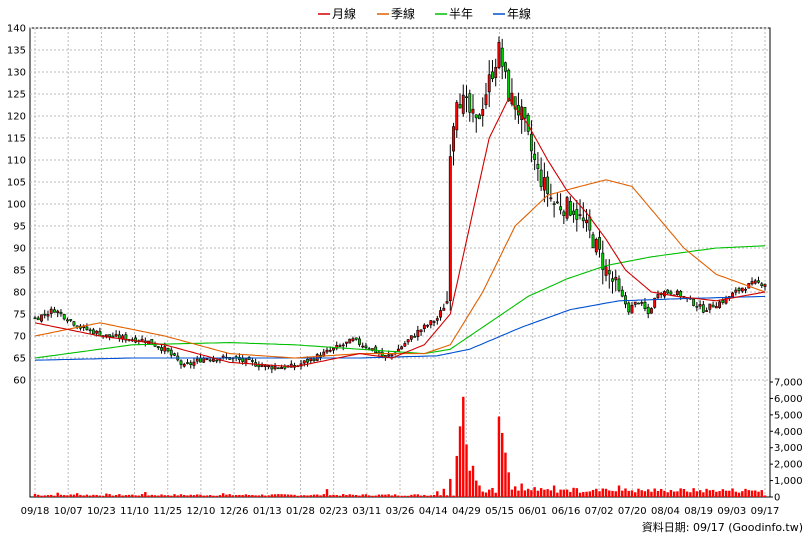  I want to click on price-tick-label: 105, so click(16, 183).